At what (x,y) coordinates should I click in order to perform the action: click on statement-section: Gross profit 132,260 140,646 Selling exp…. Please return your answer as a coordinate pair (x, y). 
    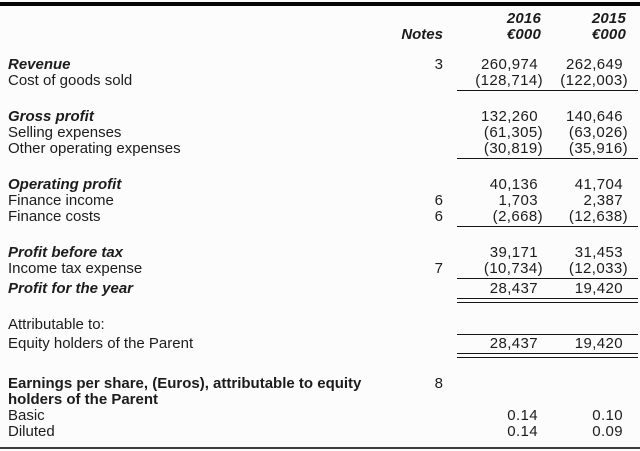
    Looking at the image, I should click on (323, 135).